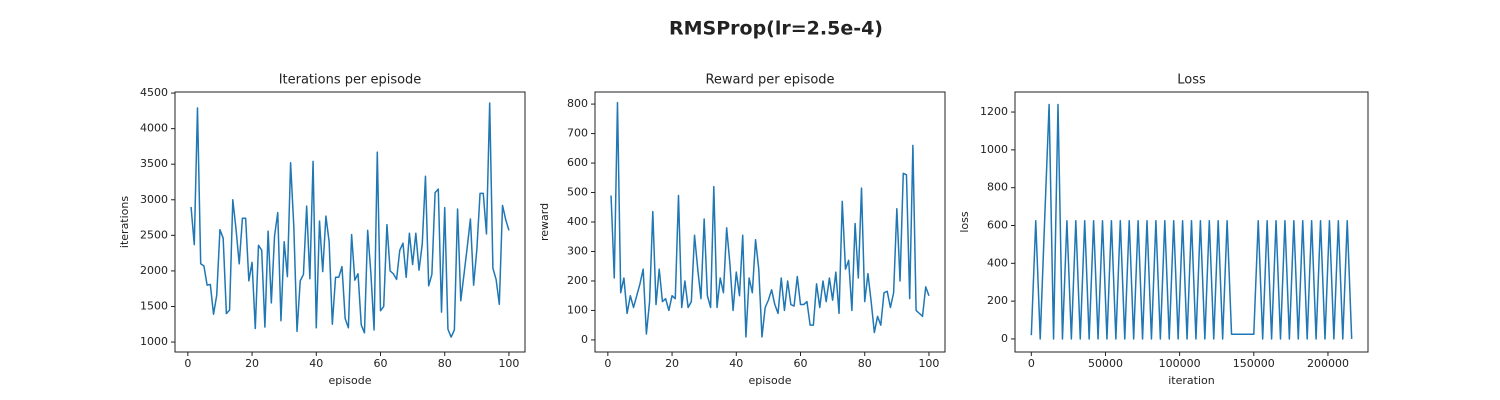 The width and height of the screenshot is (1500, 400). I want to click on y-tick-label: 500, so click(577, 192).